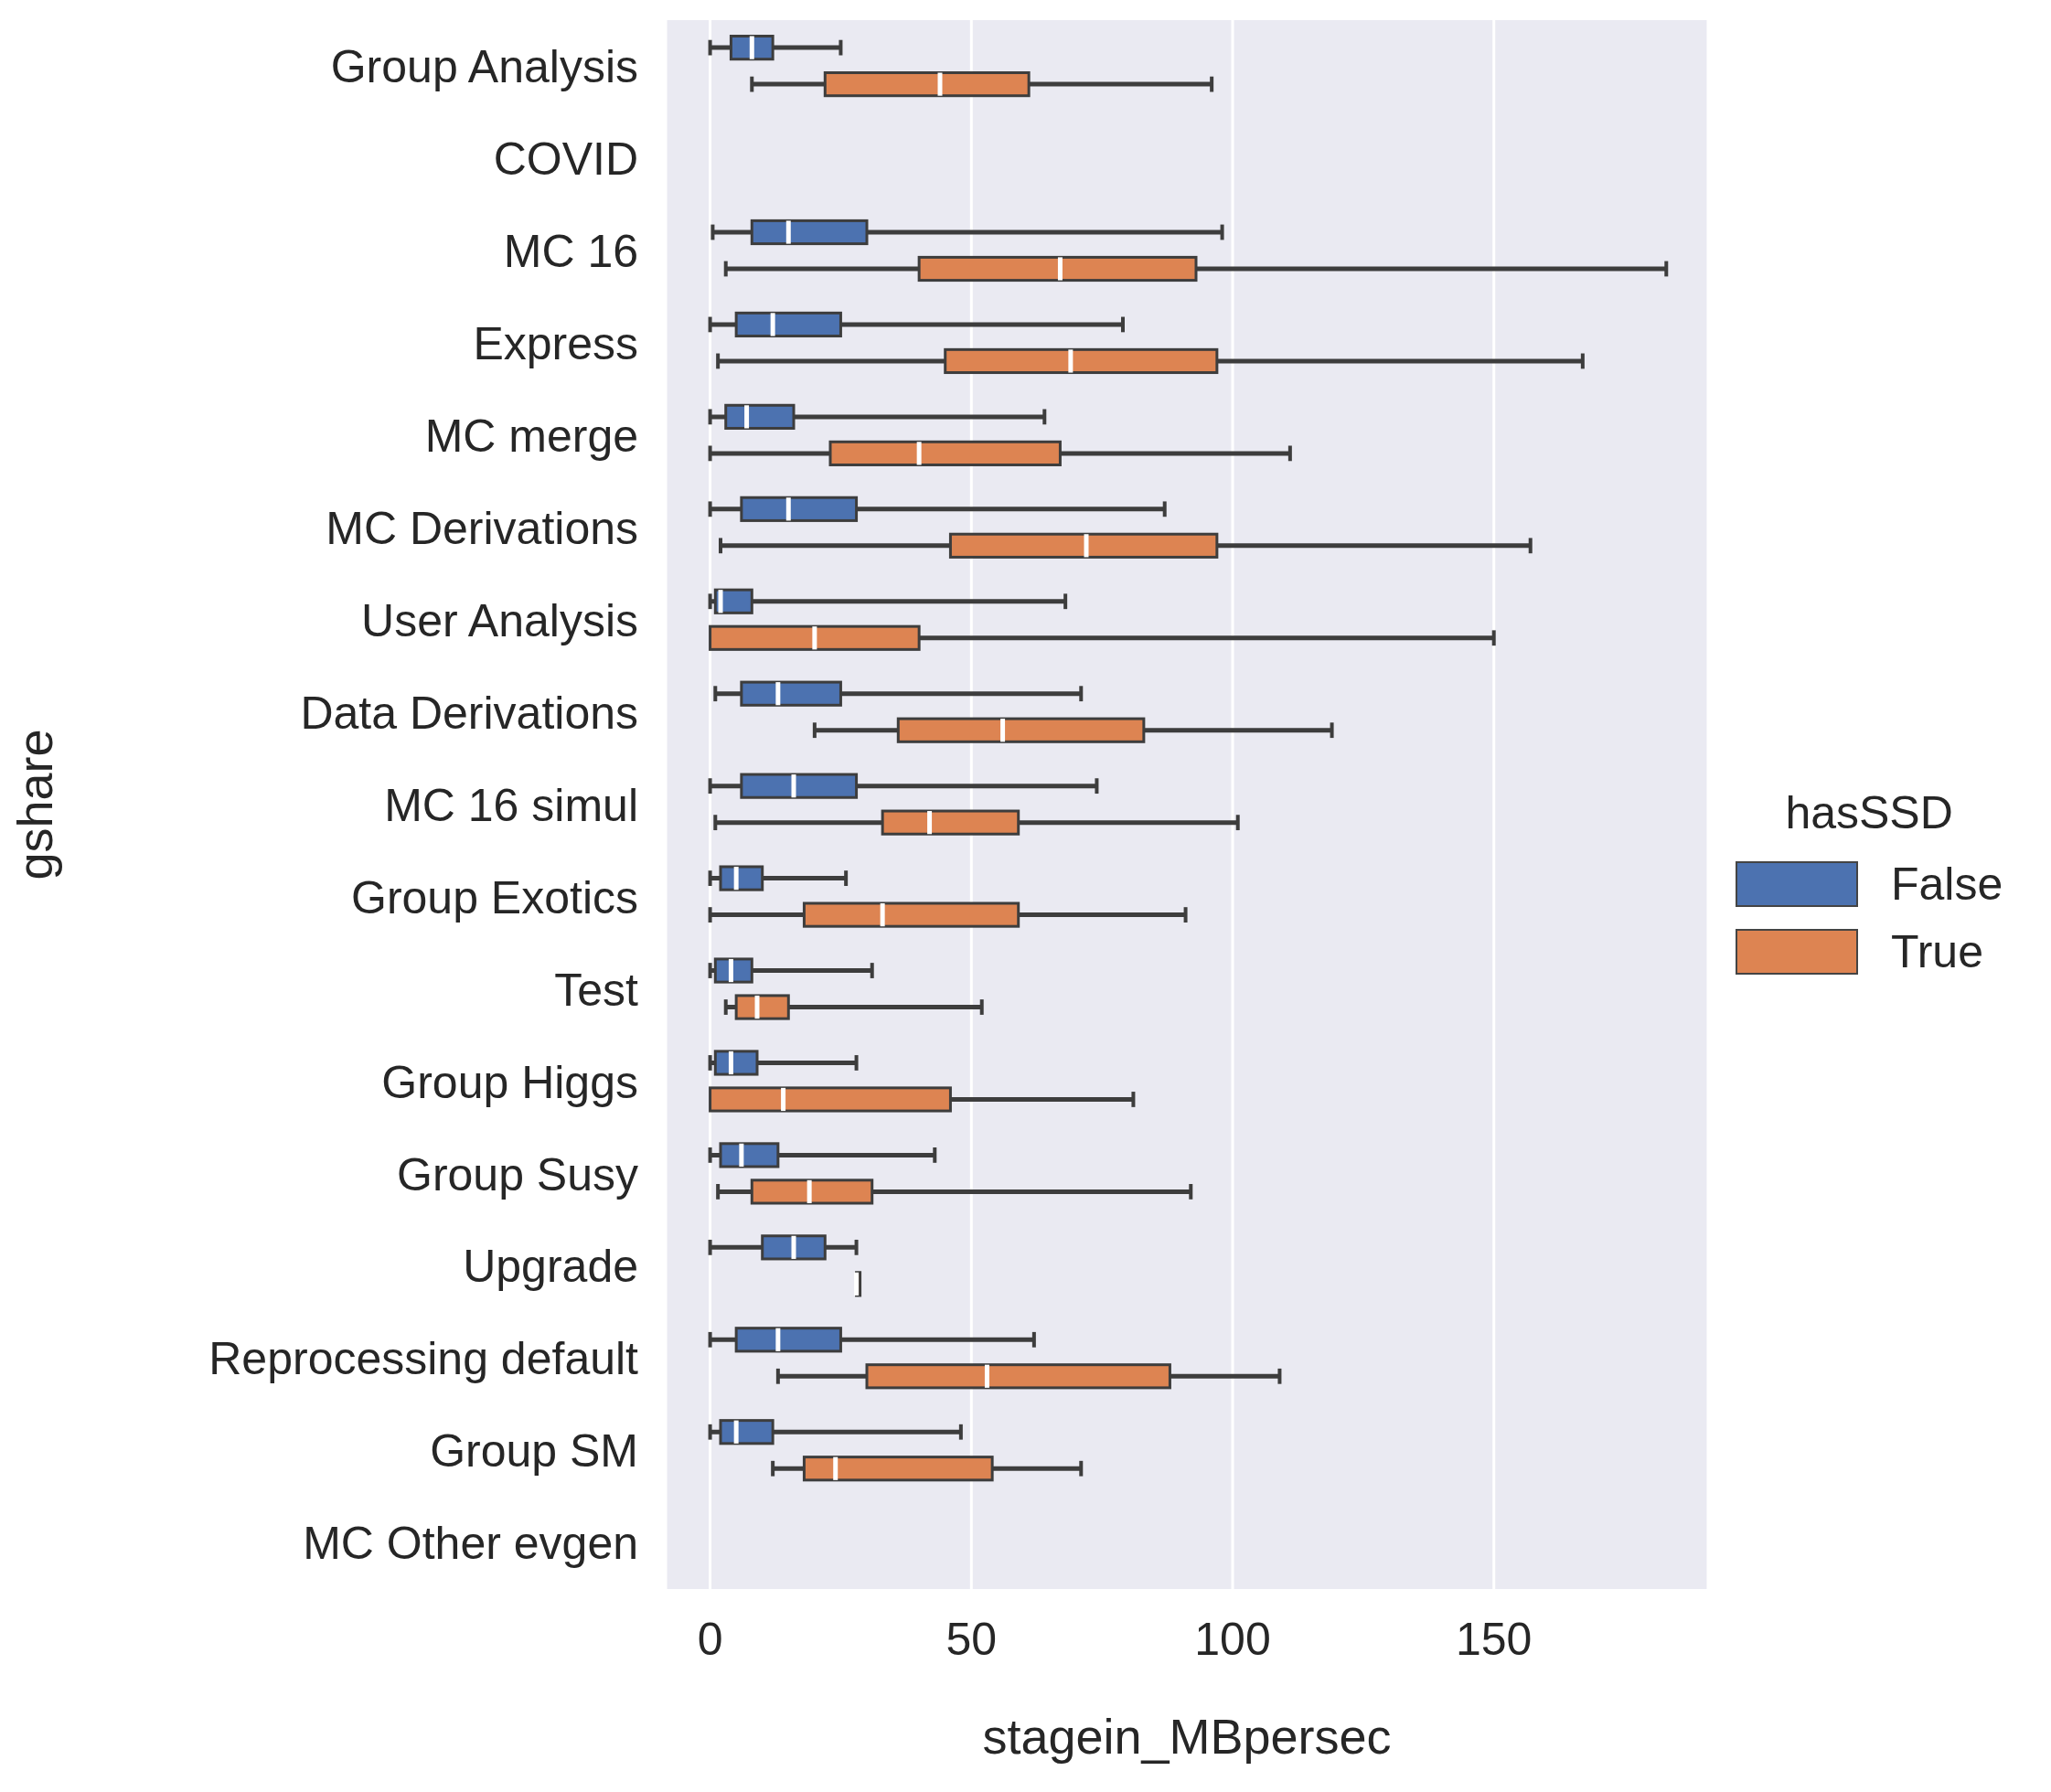  I want to click on legend-label: False, so click(1947, 884).